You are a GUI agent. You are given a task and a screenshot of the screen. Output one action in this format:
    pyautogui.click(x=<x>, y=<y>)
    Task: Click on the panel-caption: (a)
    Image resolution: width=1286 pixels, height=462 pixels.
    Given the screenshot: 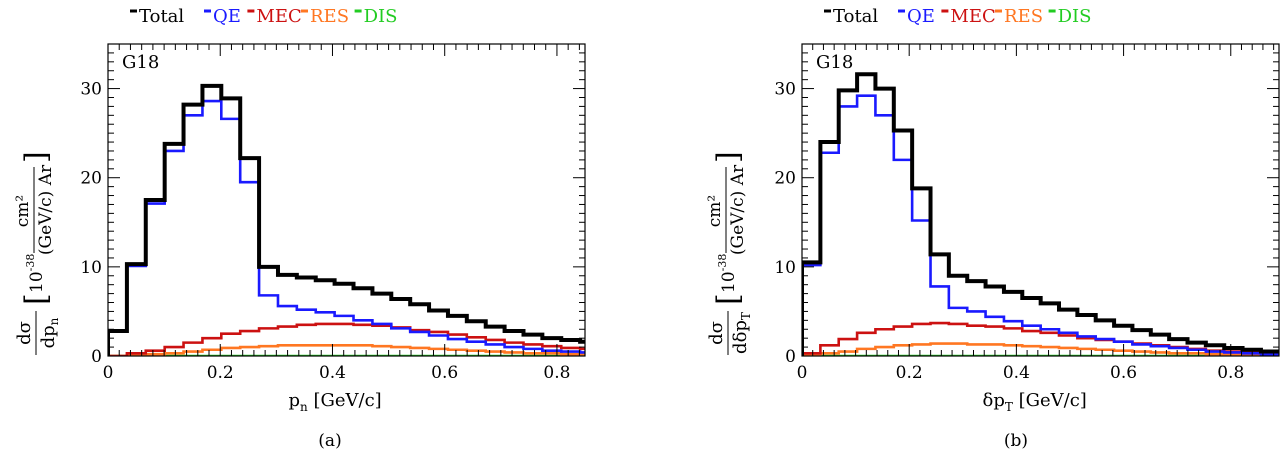 What is the action you would take?
    pyautogui.click(x=329, y=441)
    